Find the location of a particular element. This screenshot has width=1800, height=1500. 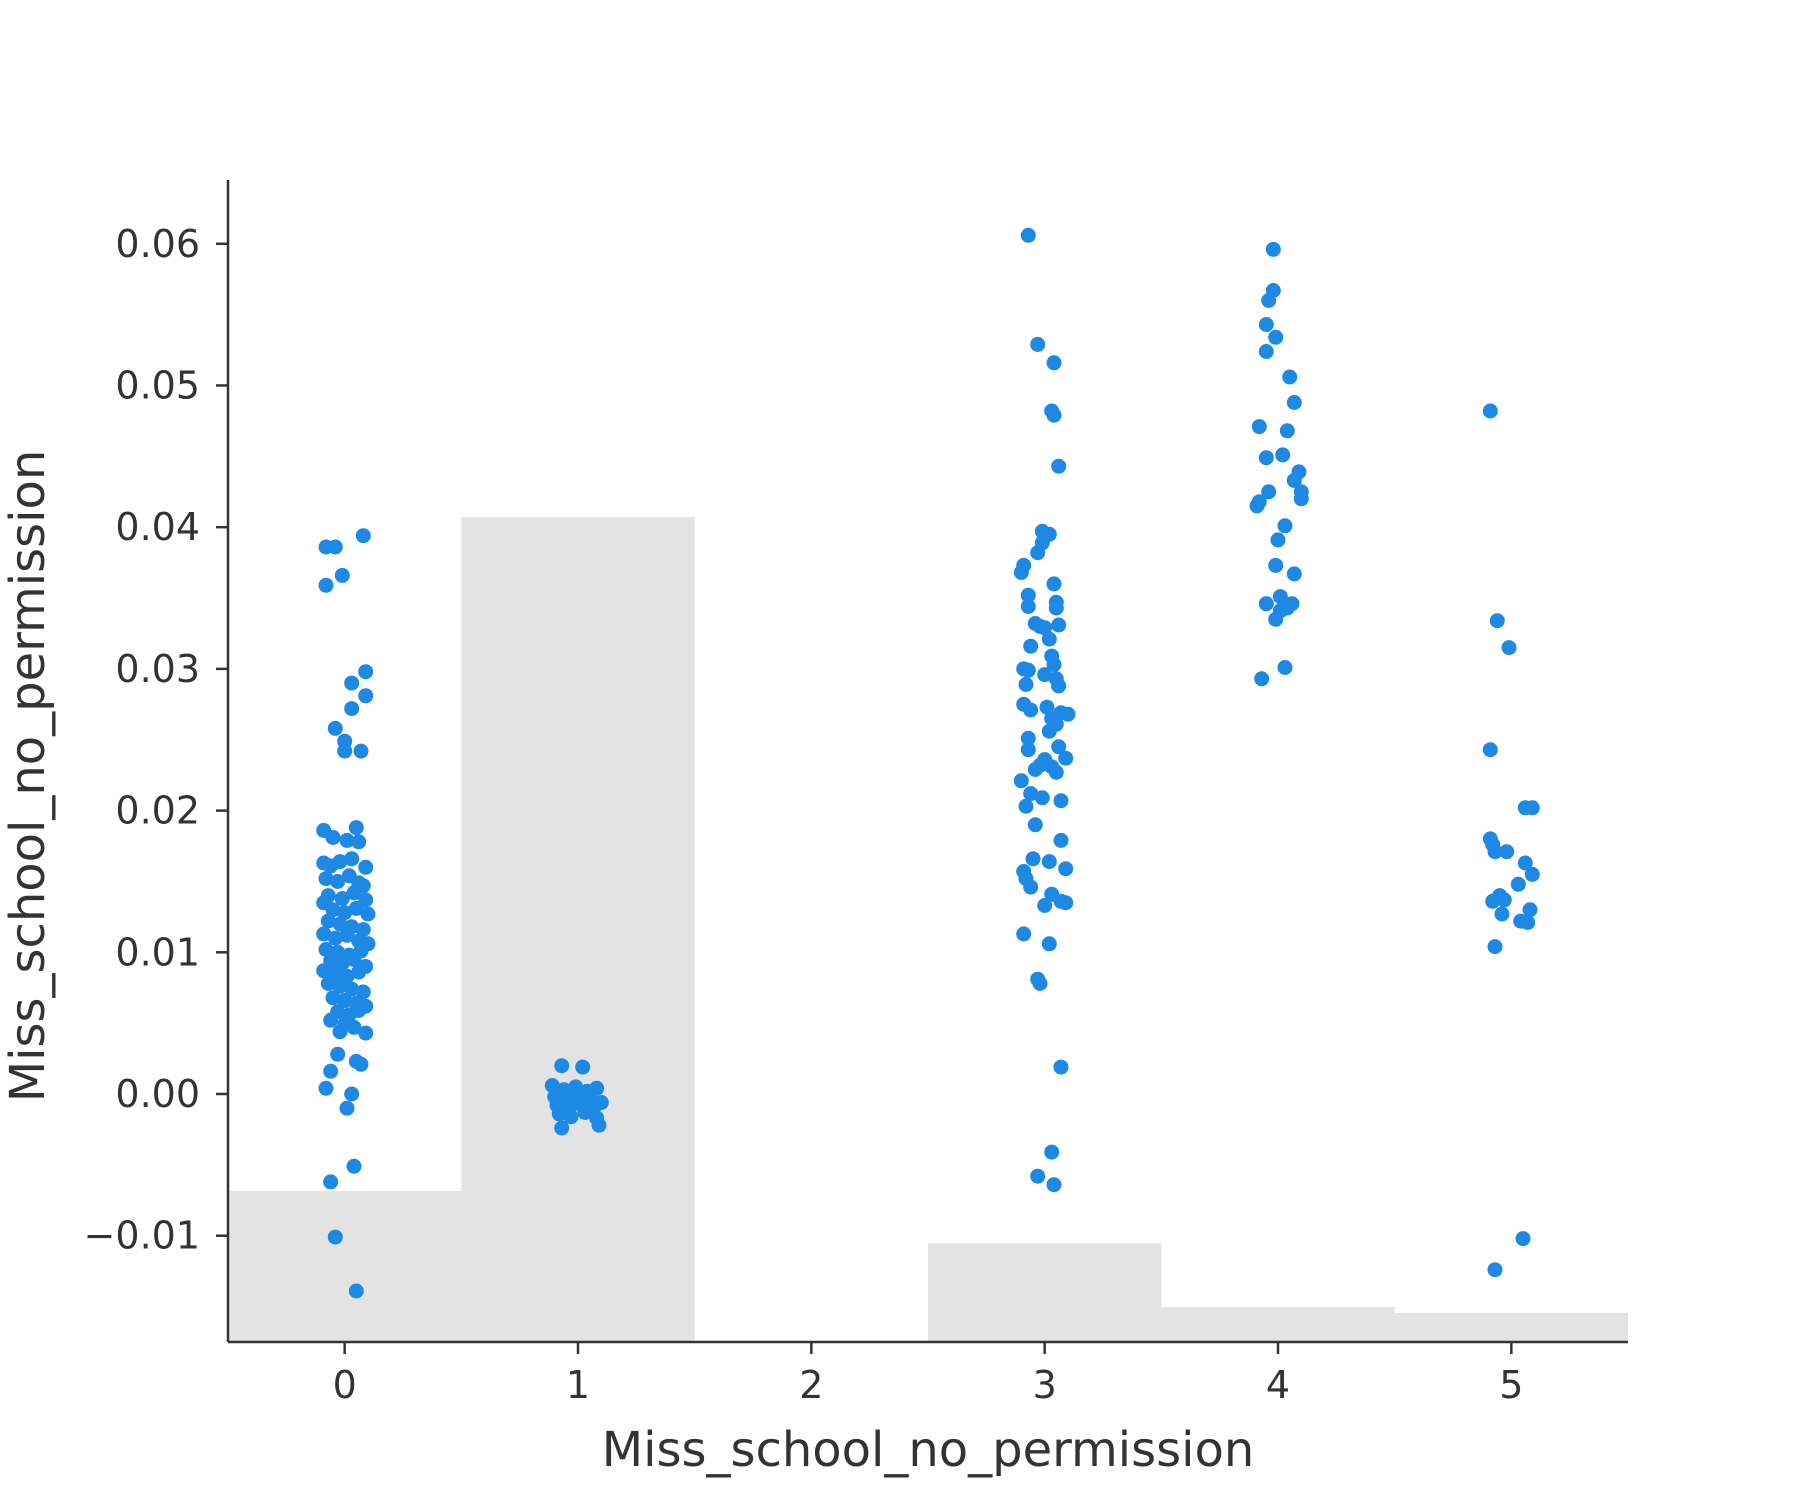

y-tick-label: 0.01 is located at coordinates (157, 952).